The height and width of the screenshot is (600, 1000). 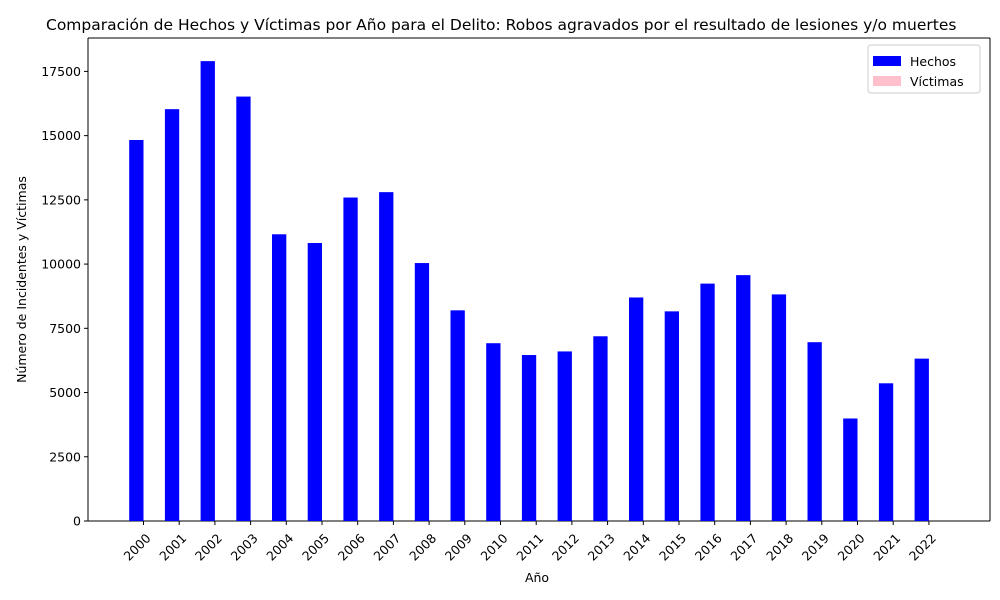 I want to click on bar-hechos-2010, so click(x=493, y=432).